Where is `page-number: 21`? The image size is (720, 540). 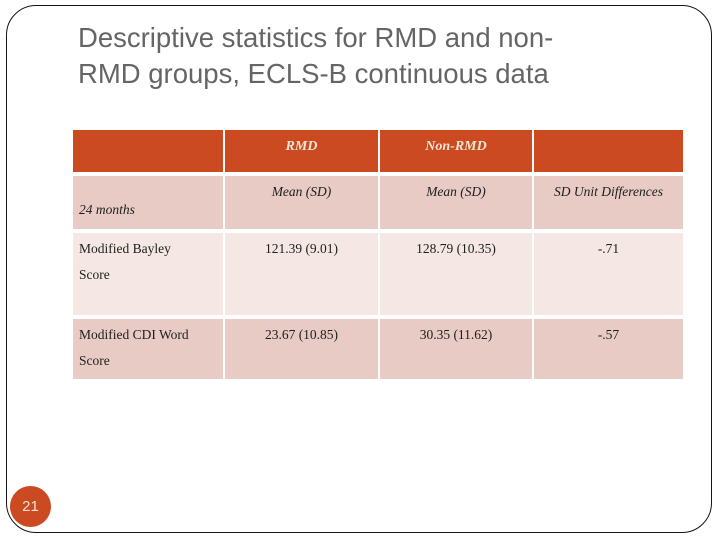
page-number: 21 is located at coordinates (30, 506).